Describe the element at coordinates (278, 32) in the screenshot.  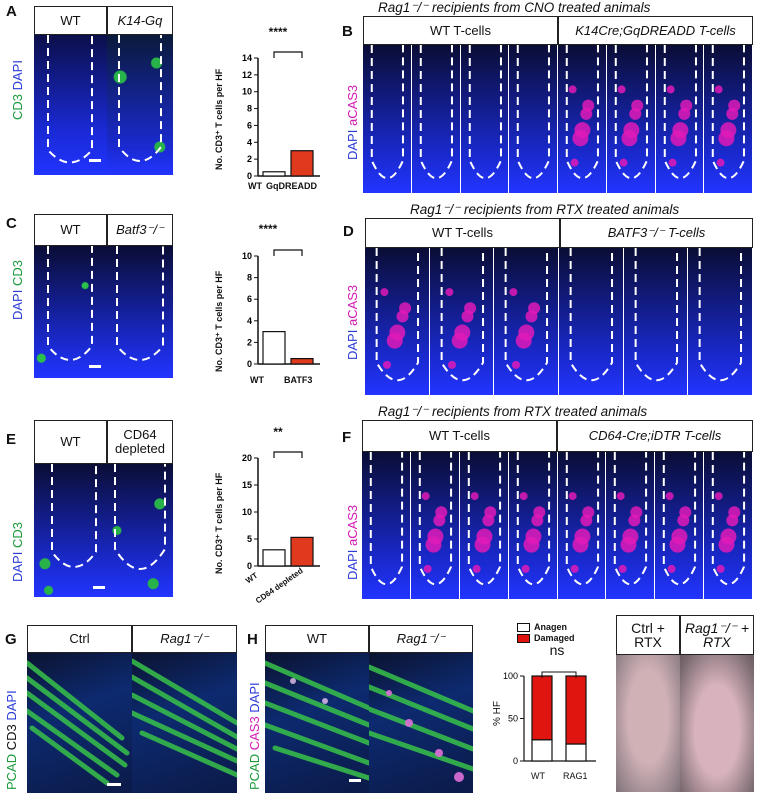
I see `chart-a-significance: ****` at that location.